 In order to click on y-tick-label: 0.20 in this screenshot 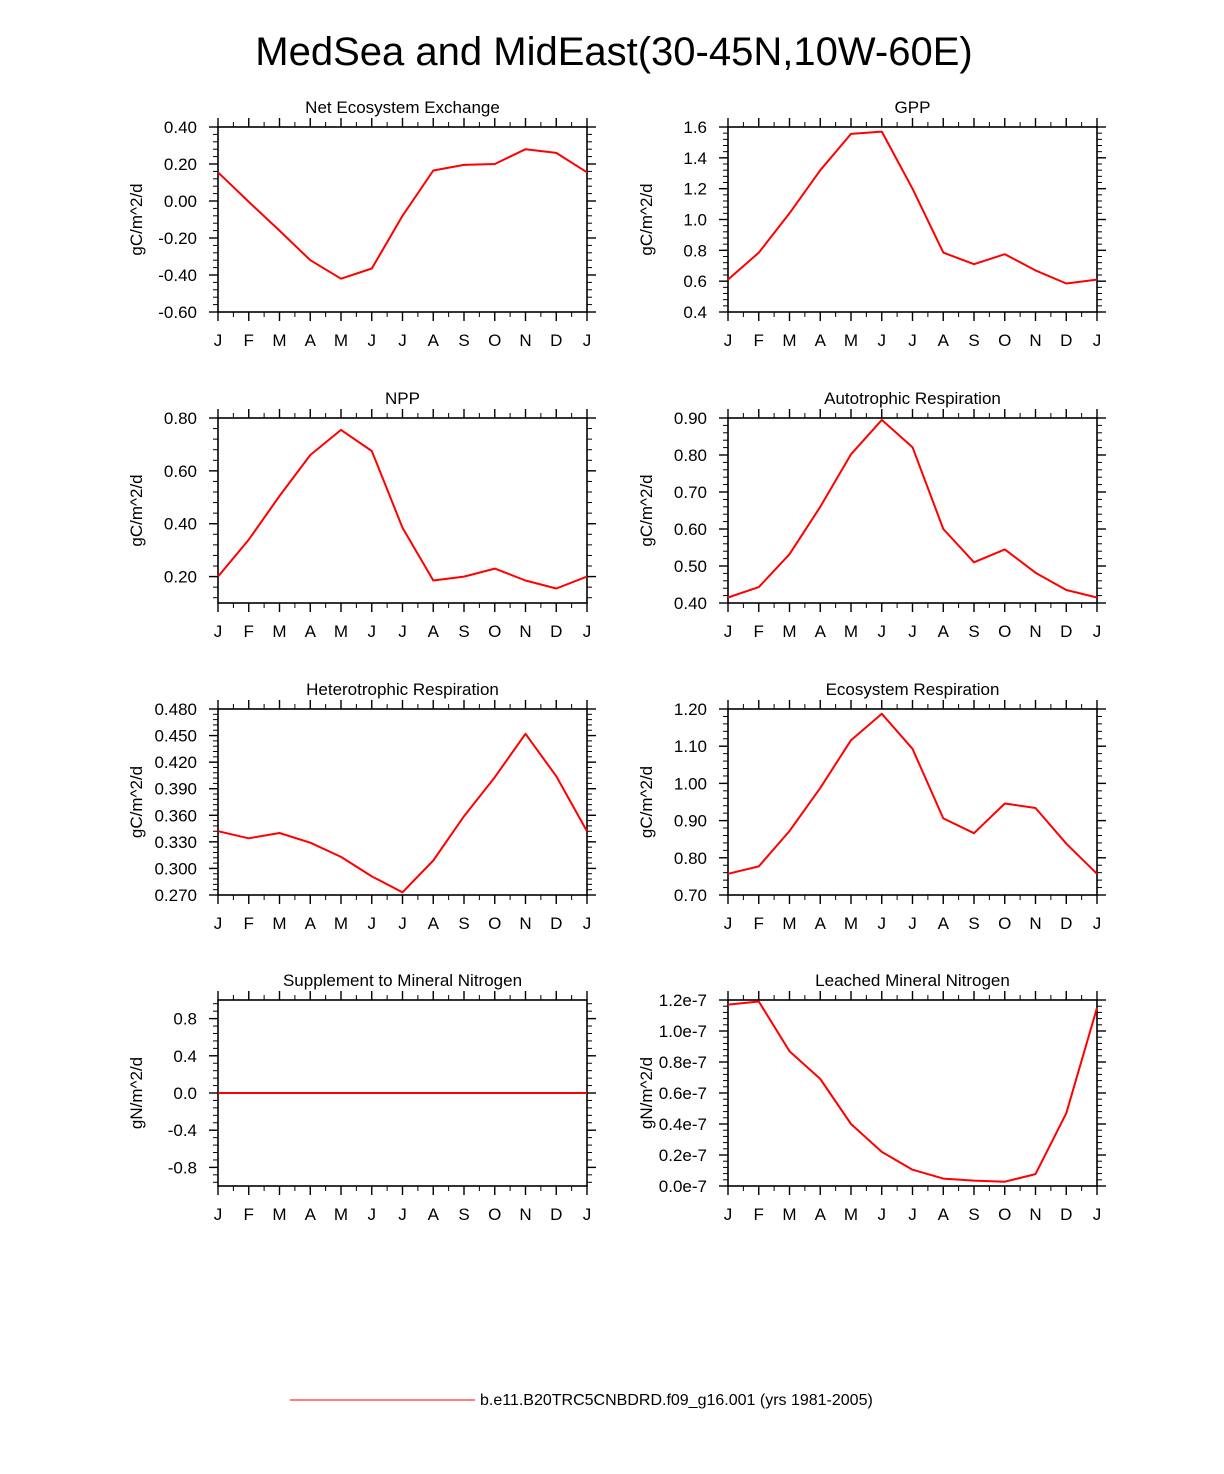, I will do `click(180, 164)`.